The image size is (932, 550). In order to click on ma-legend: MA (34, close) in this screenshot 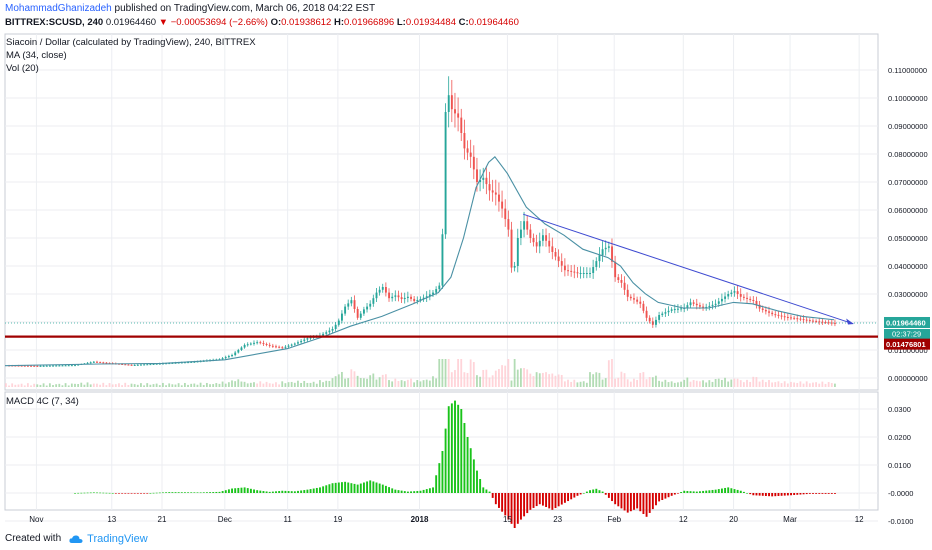, I will do `click(36, 55)`.